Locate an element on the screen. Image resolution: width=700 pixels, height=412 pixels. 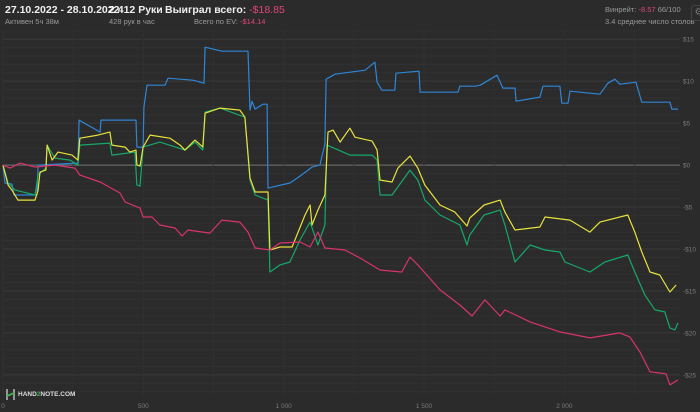
winrate-value: -8.57 is located at coordinates (647, 9).